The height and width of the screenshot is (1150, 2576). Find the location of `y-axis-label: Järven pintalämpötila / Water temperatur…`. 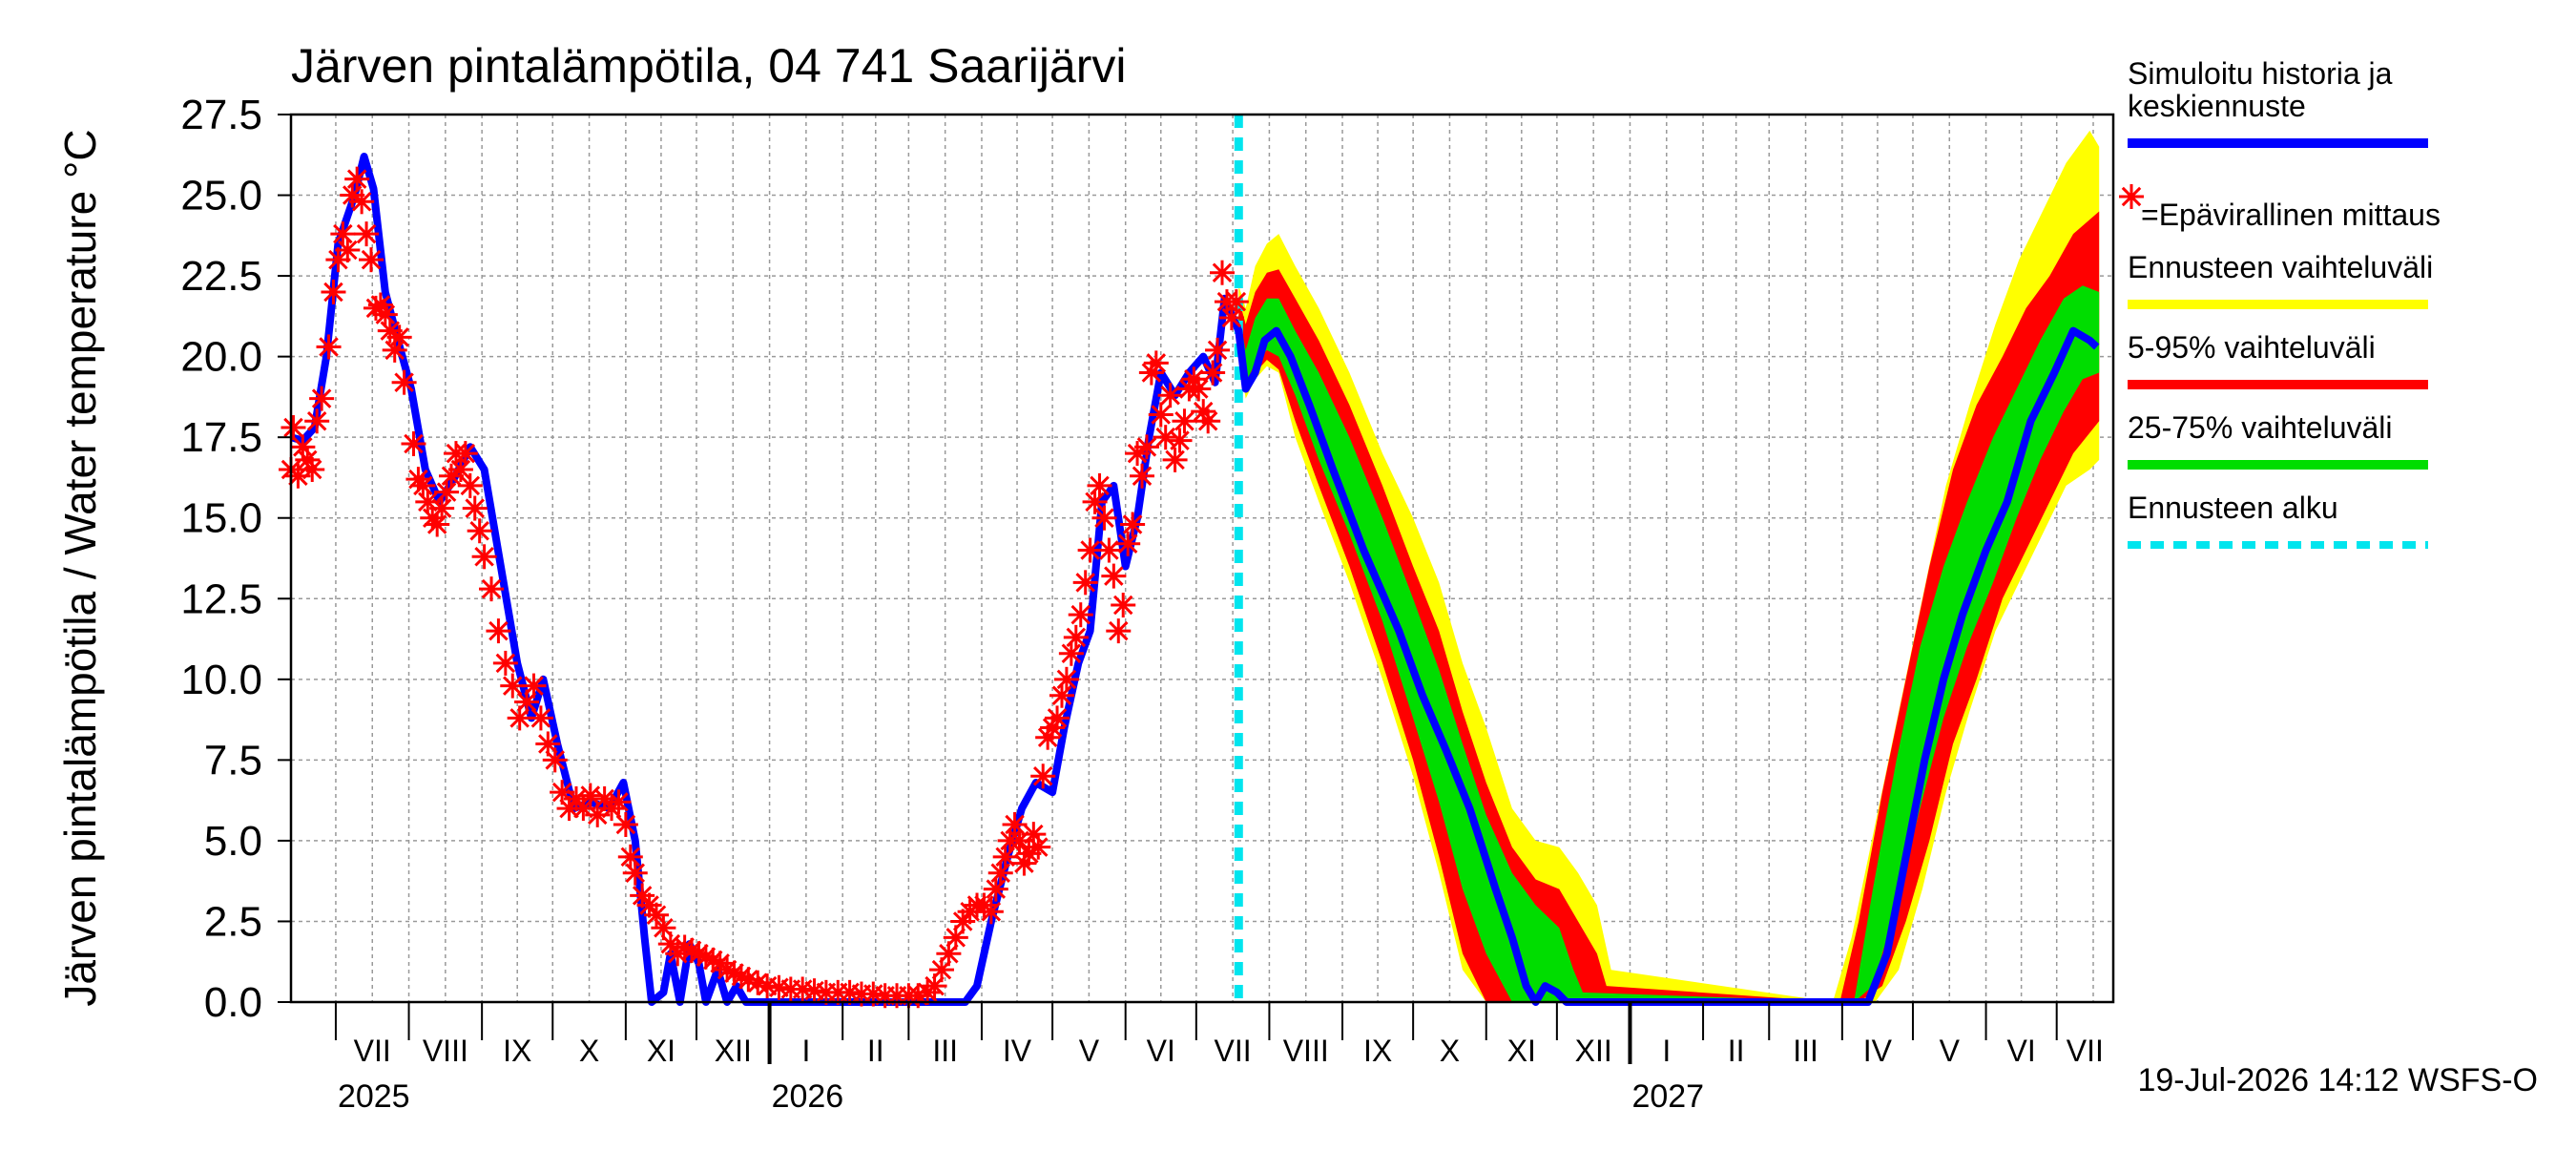

y-axis-label: Järven pintalämpötila / Water temperatur… is located at coordinates (80, 567).